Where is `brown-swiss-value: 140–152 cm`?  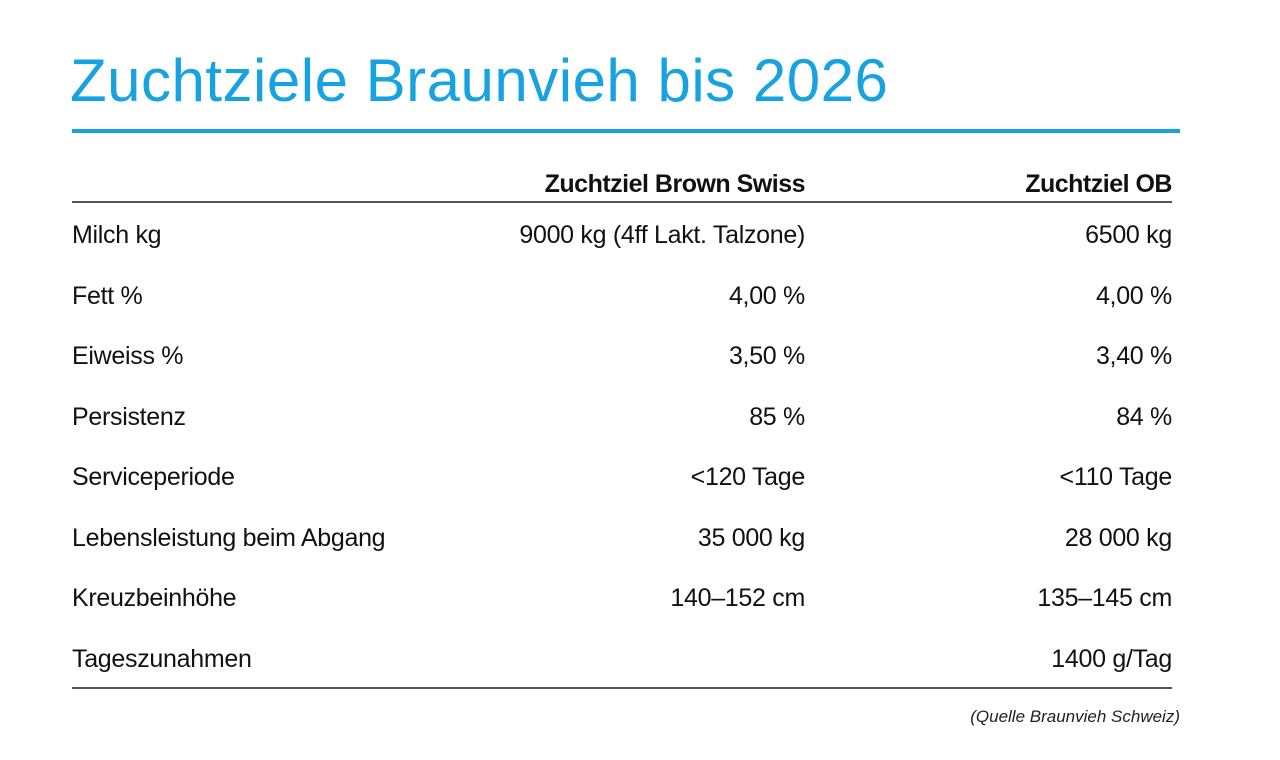
brown-swiss-value: 140–152 cm is located at coordinates (737, 598).